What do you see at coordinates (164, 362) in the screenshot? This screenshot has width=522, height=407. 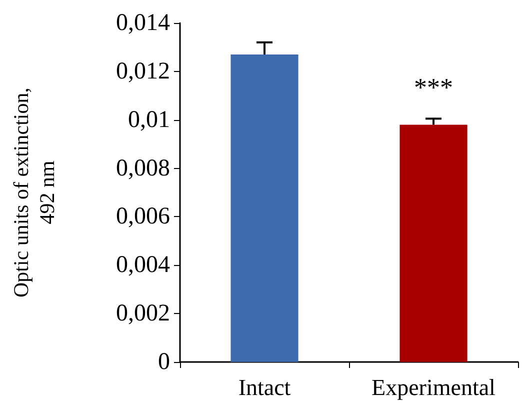 I see `y-tick-label: 0` at bounding box center [164, 362].